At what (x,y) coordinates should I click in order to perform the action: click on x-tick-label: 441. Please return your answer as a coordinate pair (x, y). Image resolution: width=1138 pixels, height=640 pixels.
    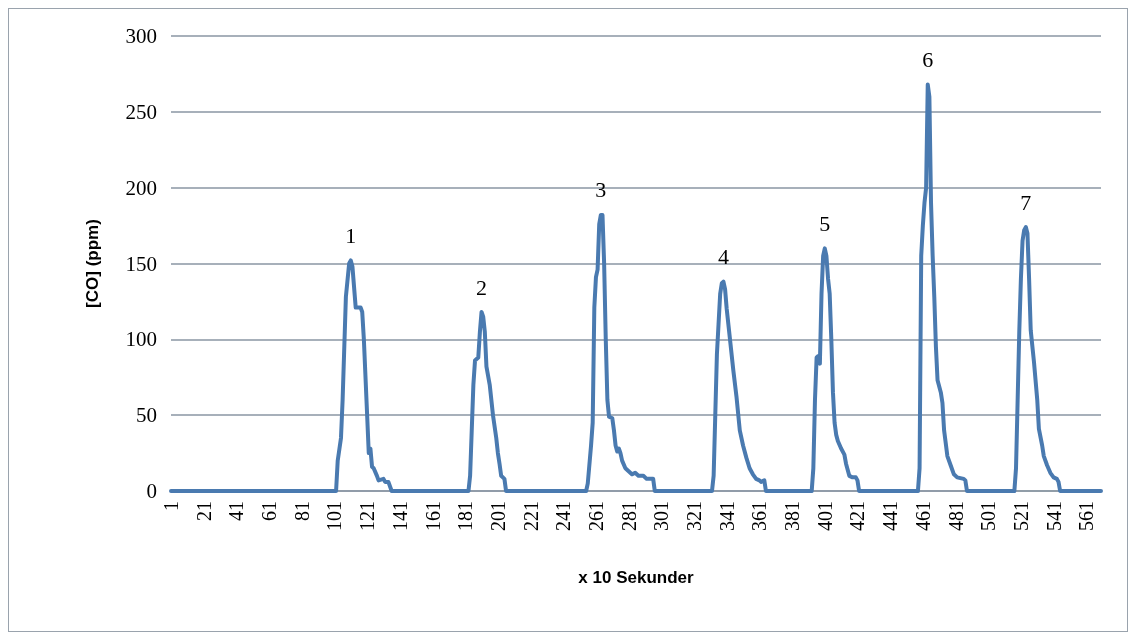
    Looking at the image, I should click on (890, 516).